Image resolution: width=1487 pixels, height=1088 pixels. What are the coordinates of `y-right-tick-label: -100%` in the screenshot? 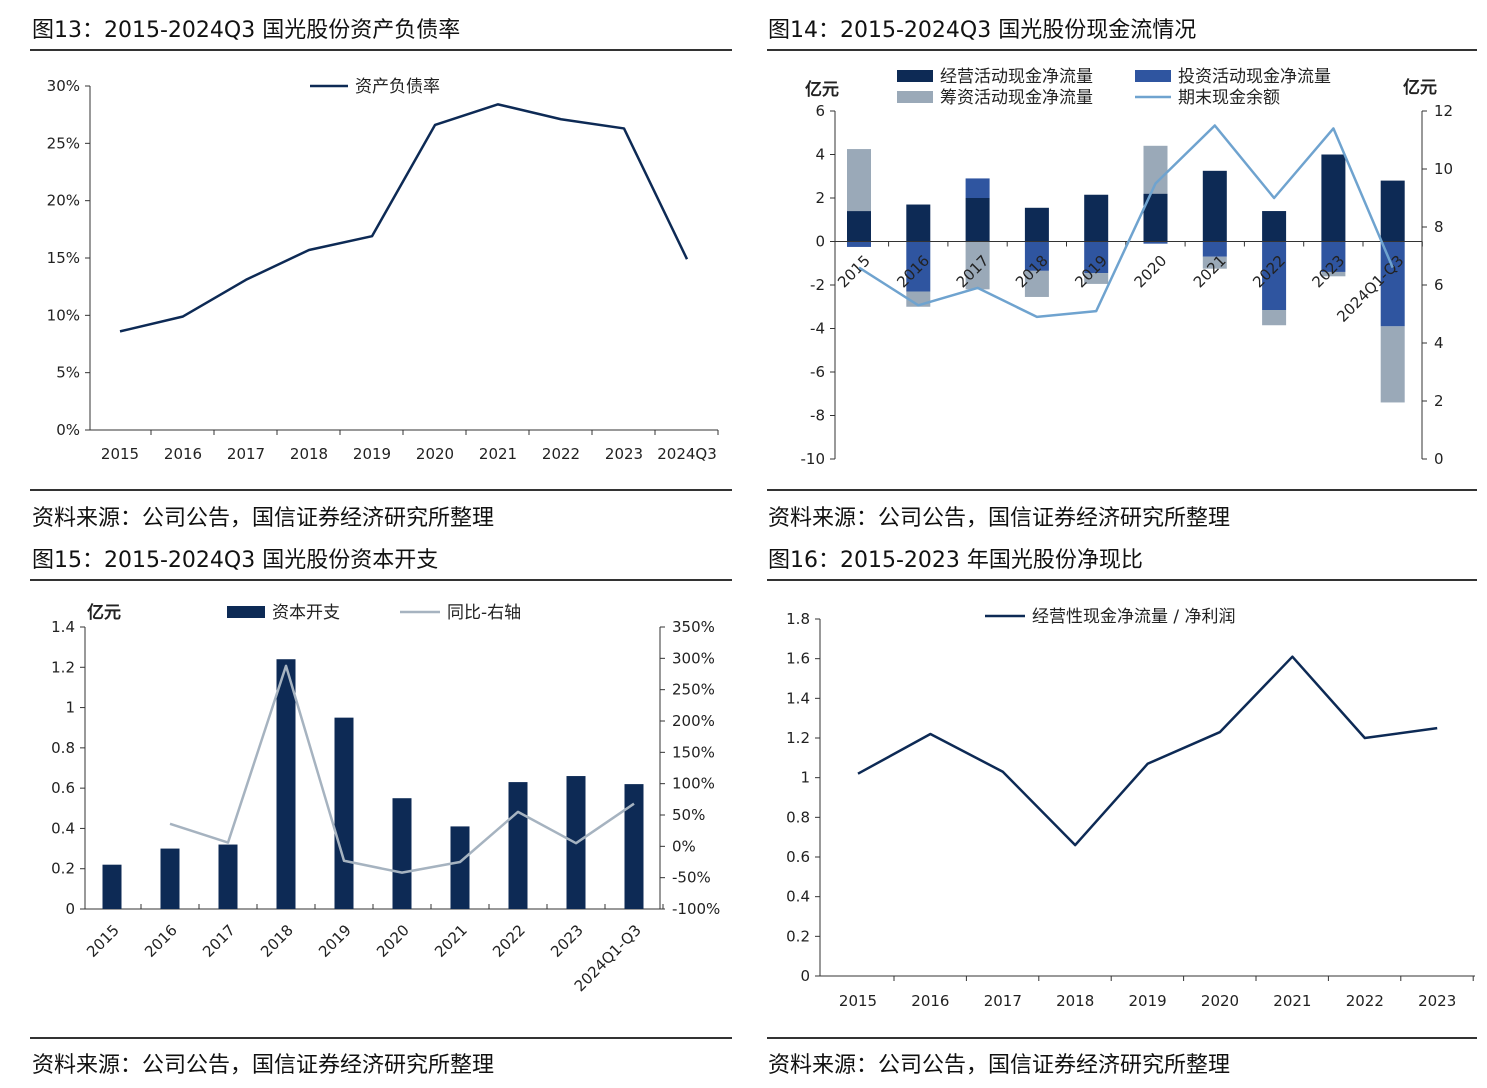 It's located at (696, 909).